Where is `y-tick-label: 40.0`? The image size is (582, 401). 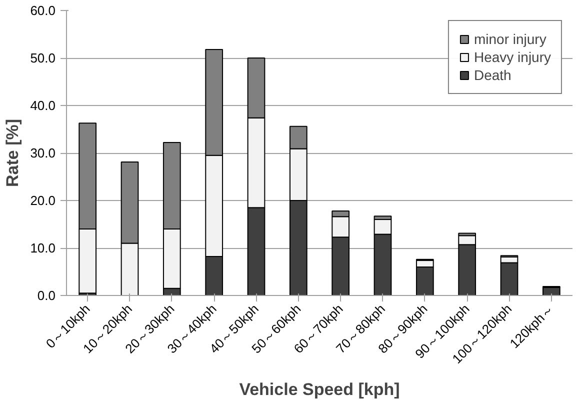 y-tick-label: 40.0 is located at coordinates (43, 105).